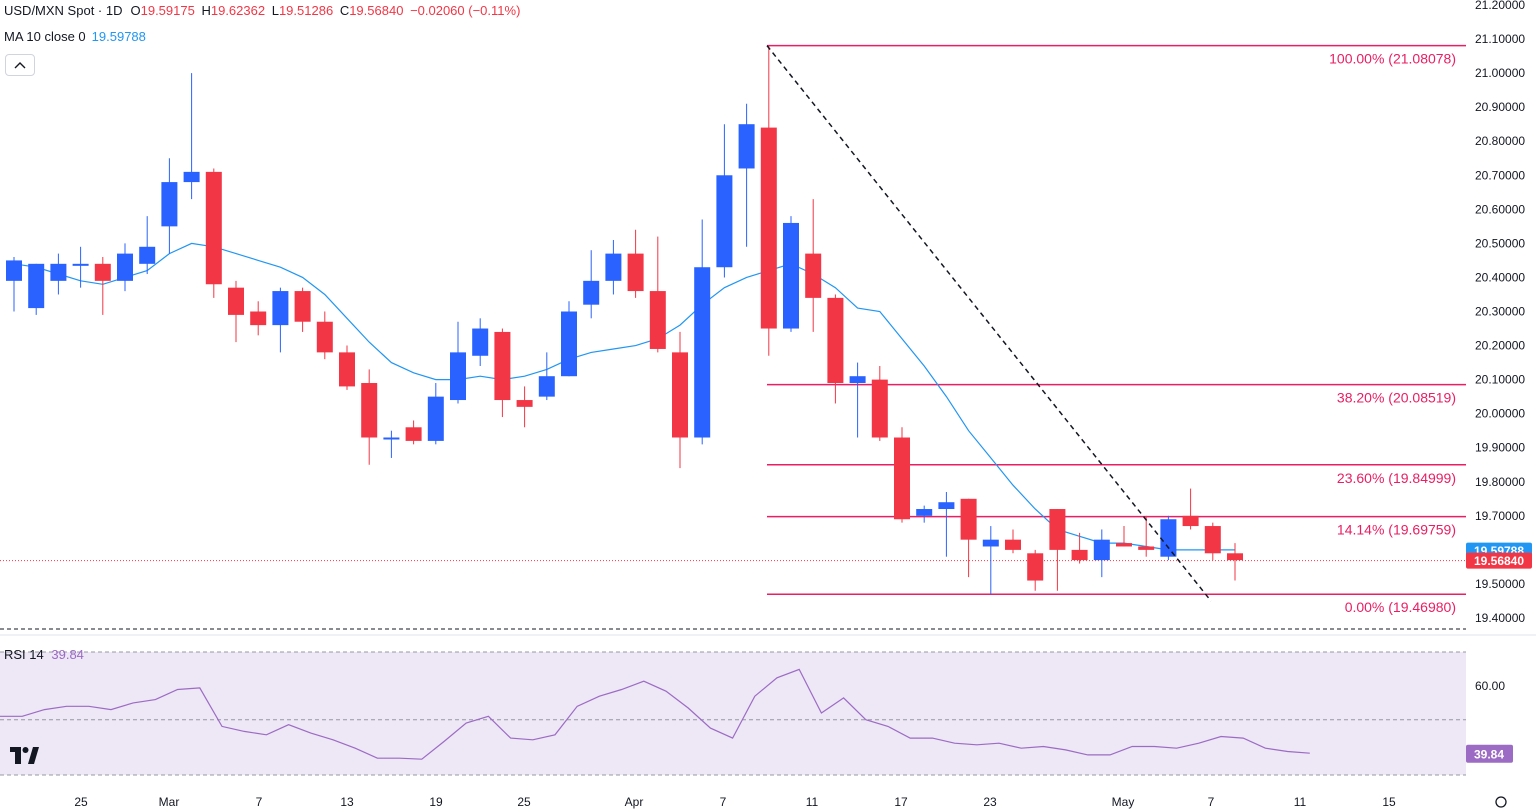  What do you see at coordinates (1396, 398) in the screenshot?
I see `fib-level-label: 38.20% (20.08519)` at bounding box center [1396, 398].